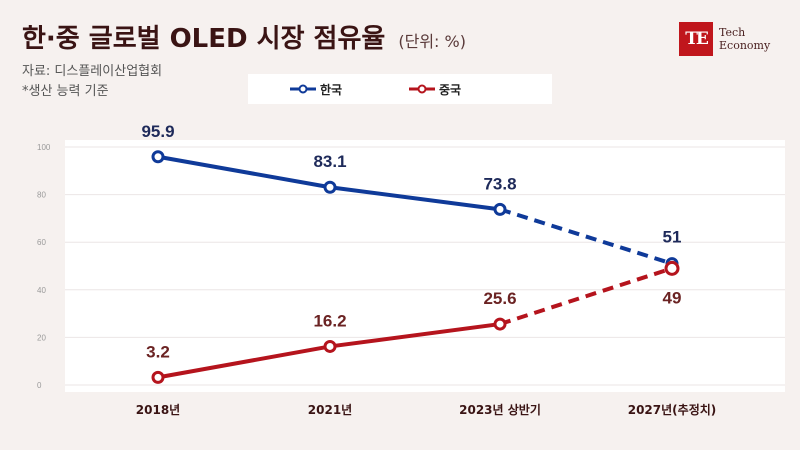 The image size is (800, 450). What do you see at coordinates (158, 410) in the screenshot?
I see `x-category-label-1: 2018년` at bounding box center [158, 410].